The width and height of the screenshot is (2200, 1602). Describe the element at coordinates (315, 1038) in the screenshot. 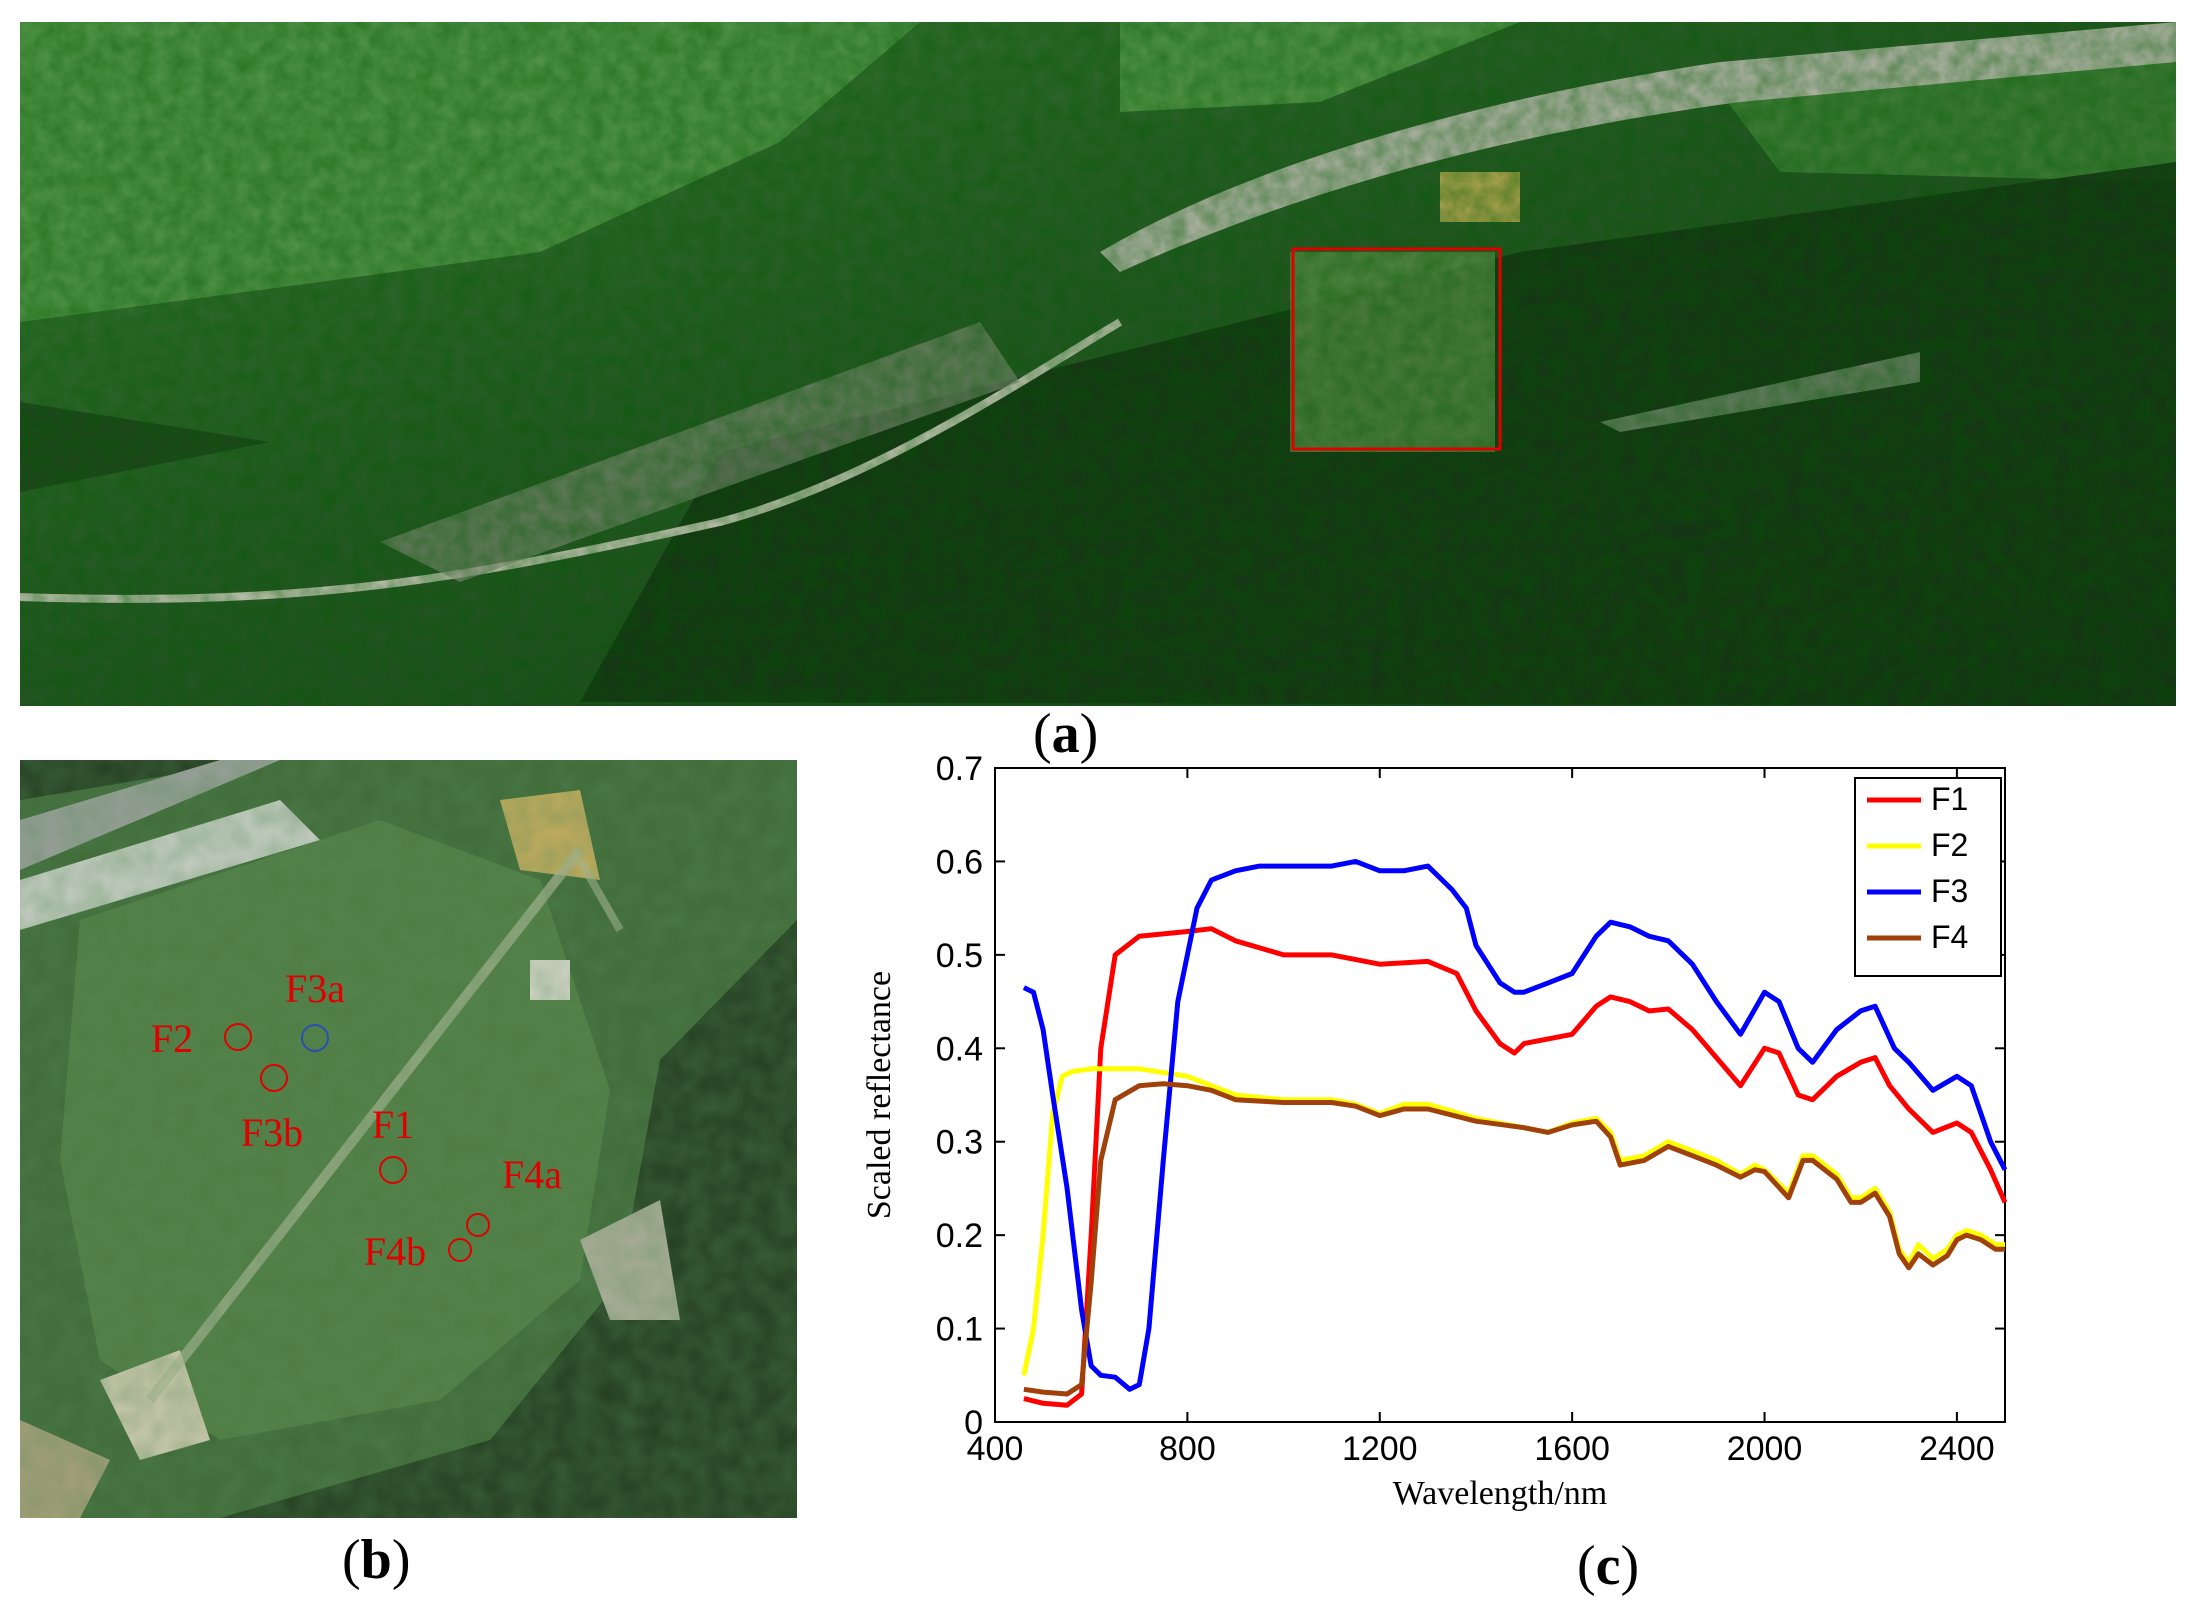

I see `marker-f3a-circle` at that location.